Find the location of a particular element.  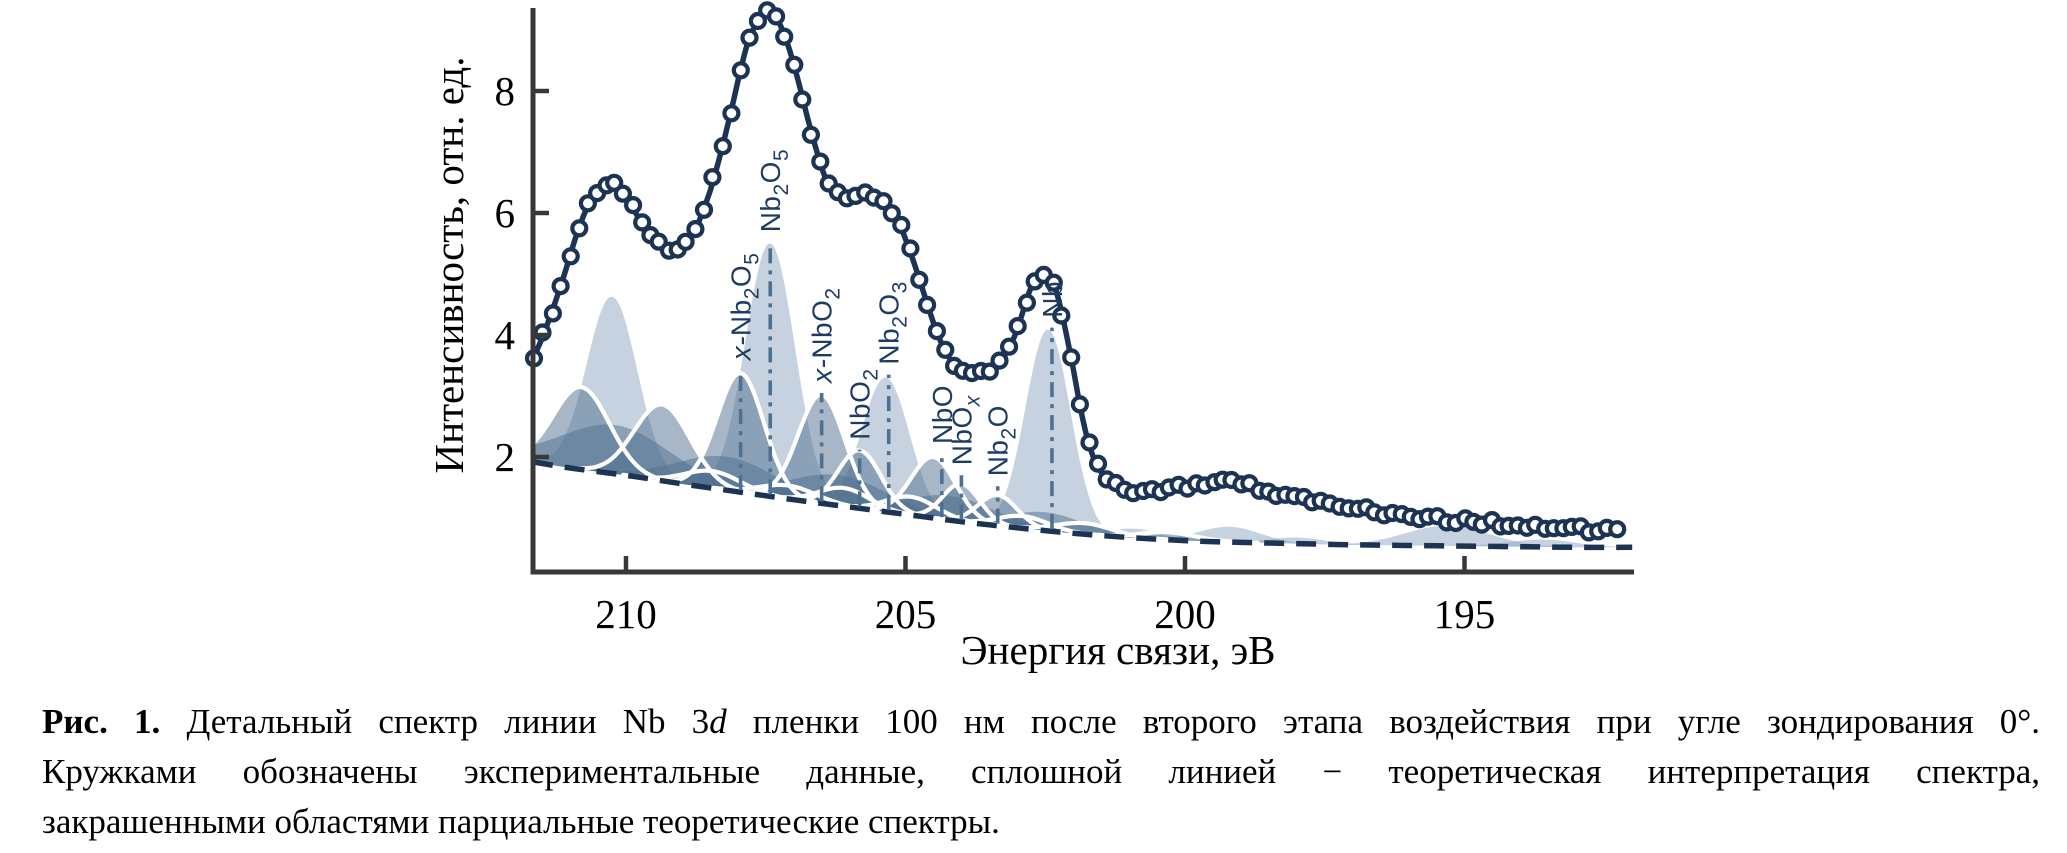

component-peak is located at coordinates (602, 435).